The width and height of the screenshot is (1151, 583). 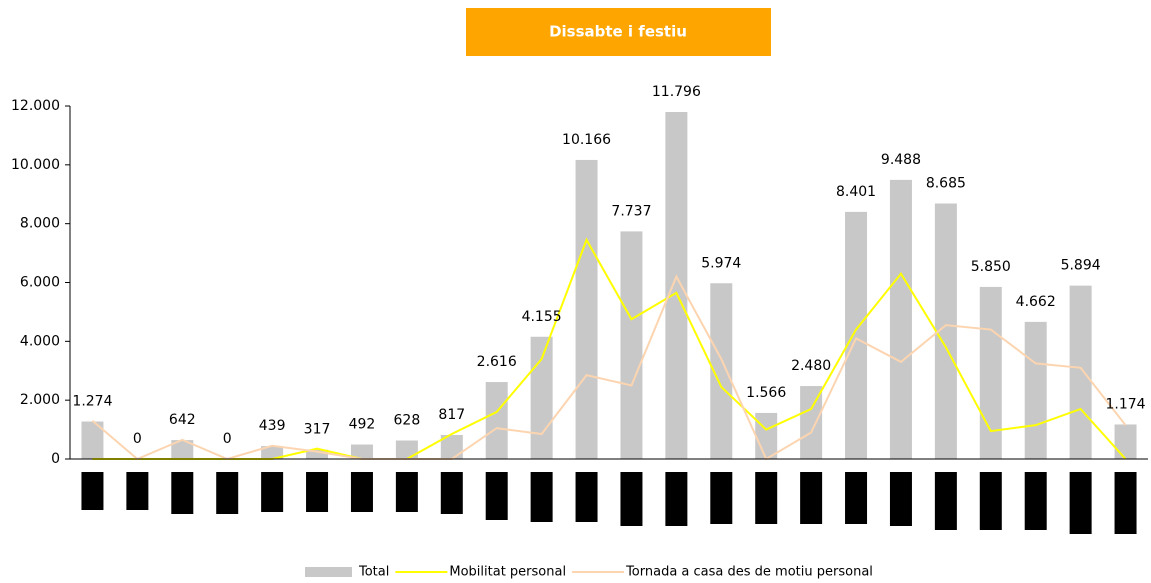 What do you see at coordinates (40, 400) in the screenshot?
I see `y-tick-label: 2.000` at bounding box center [40, 400].